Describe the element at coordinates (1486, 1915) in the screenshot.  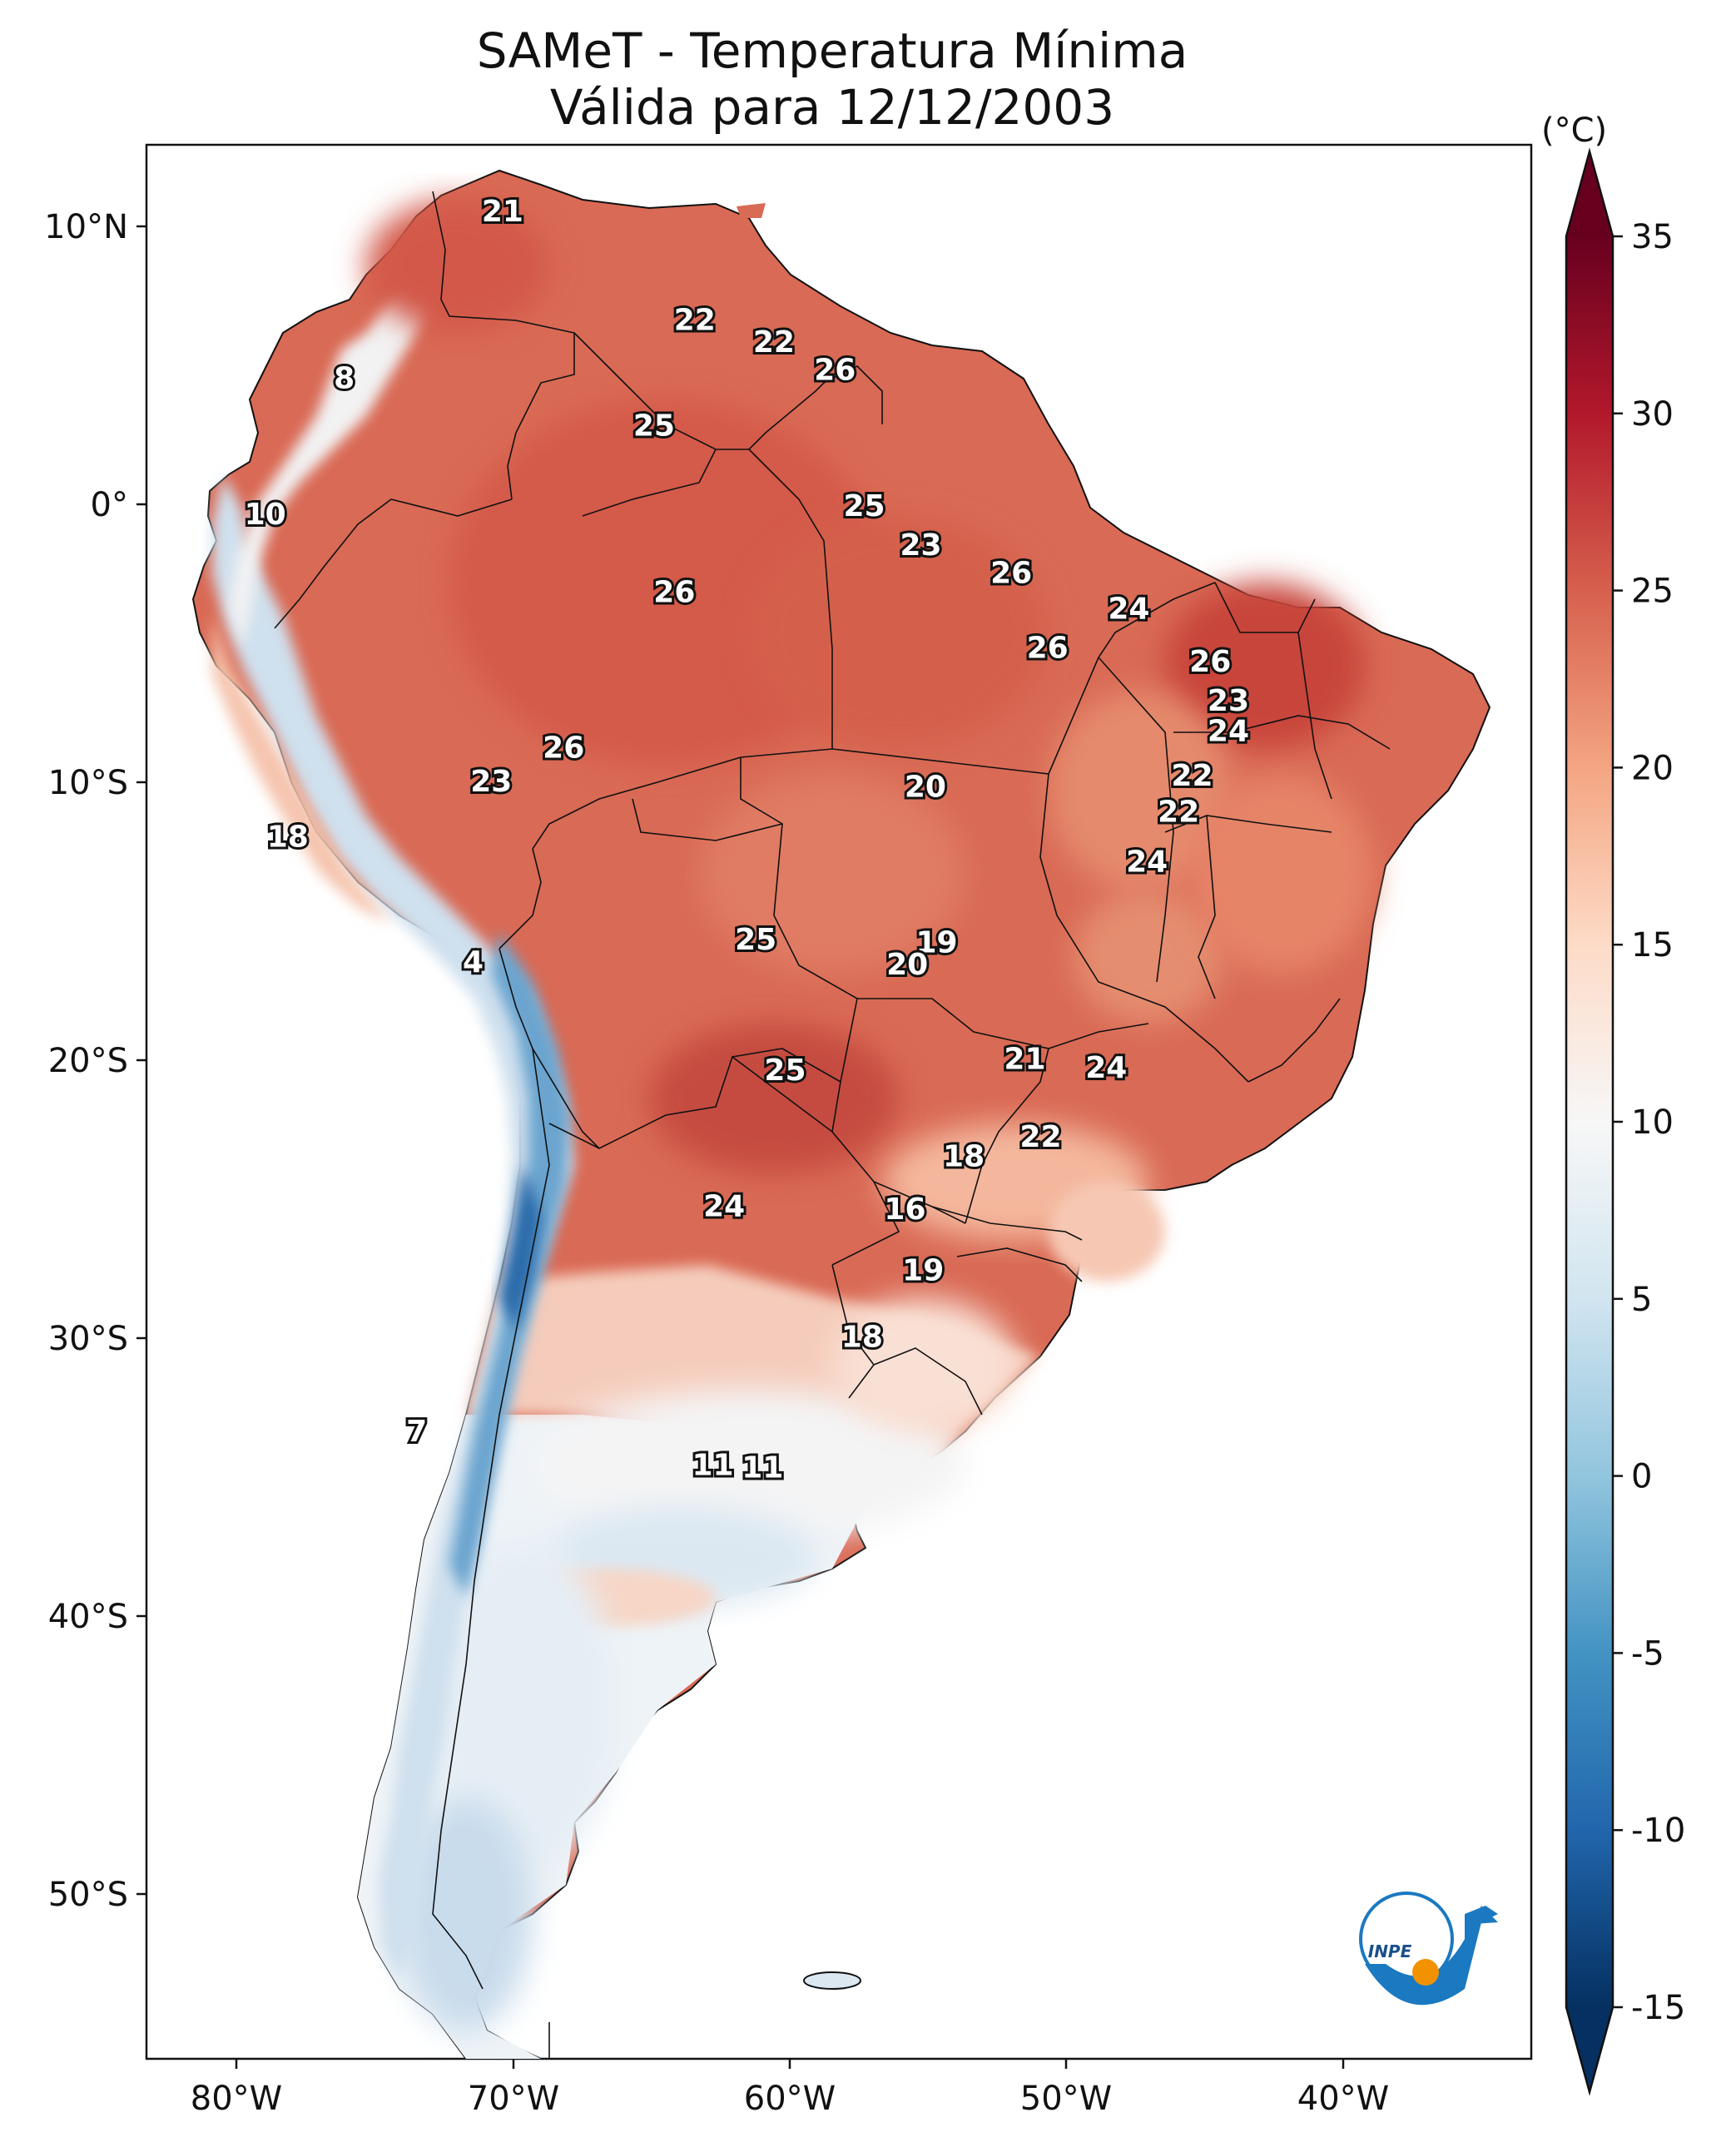
I see `logo-arrow` at that location.